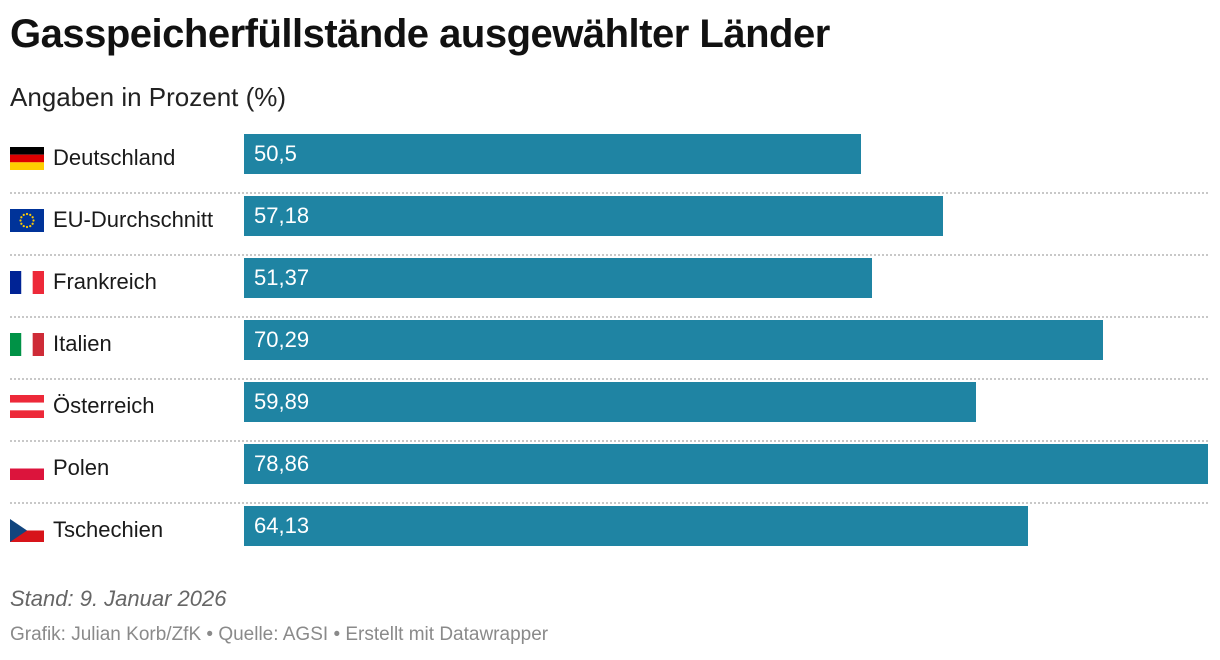 This screenshot has width=1220, height=660. I want to click on austria-flag-icon, so click(27, 406).